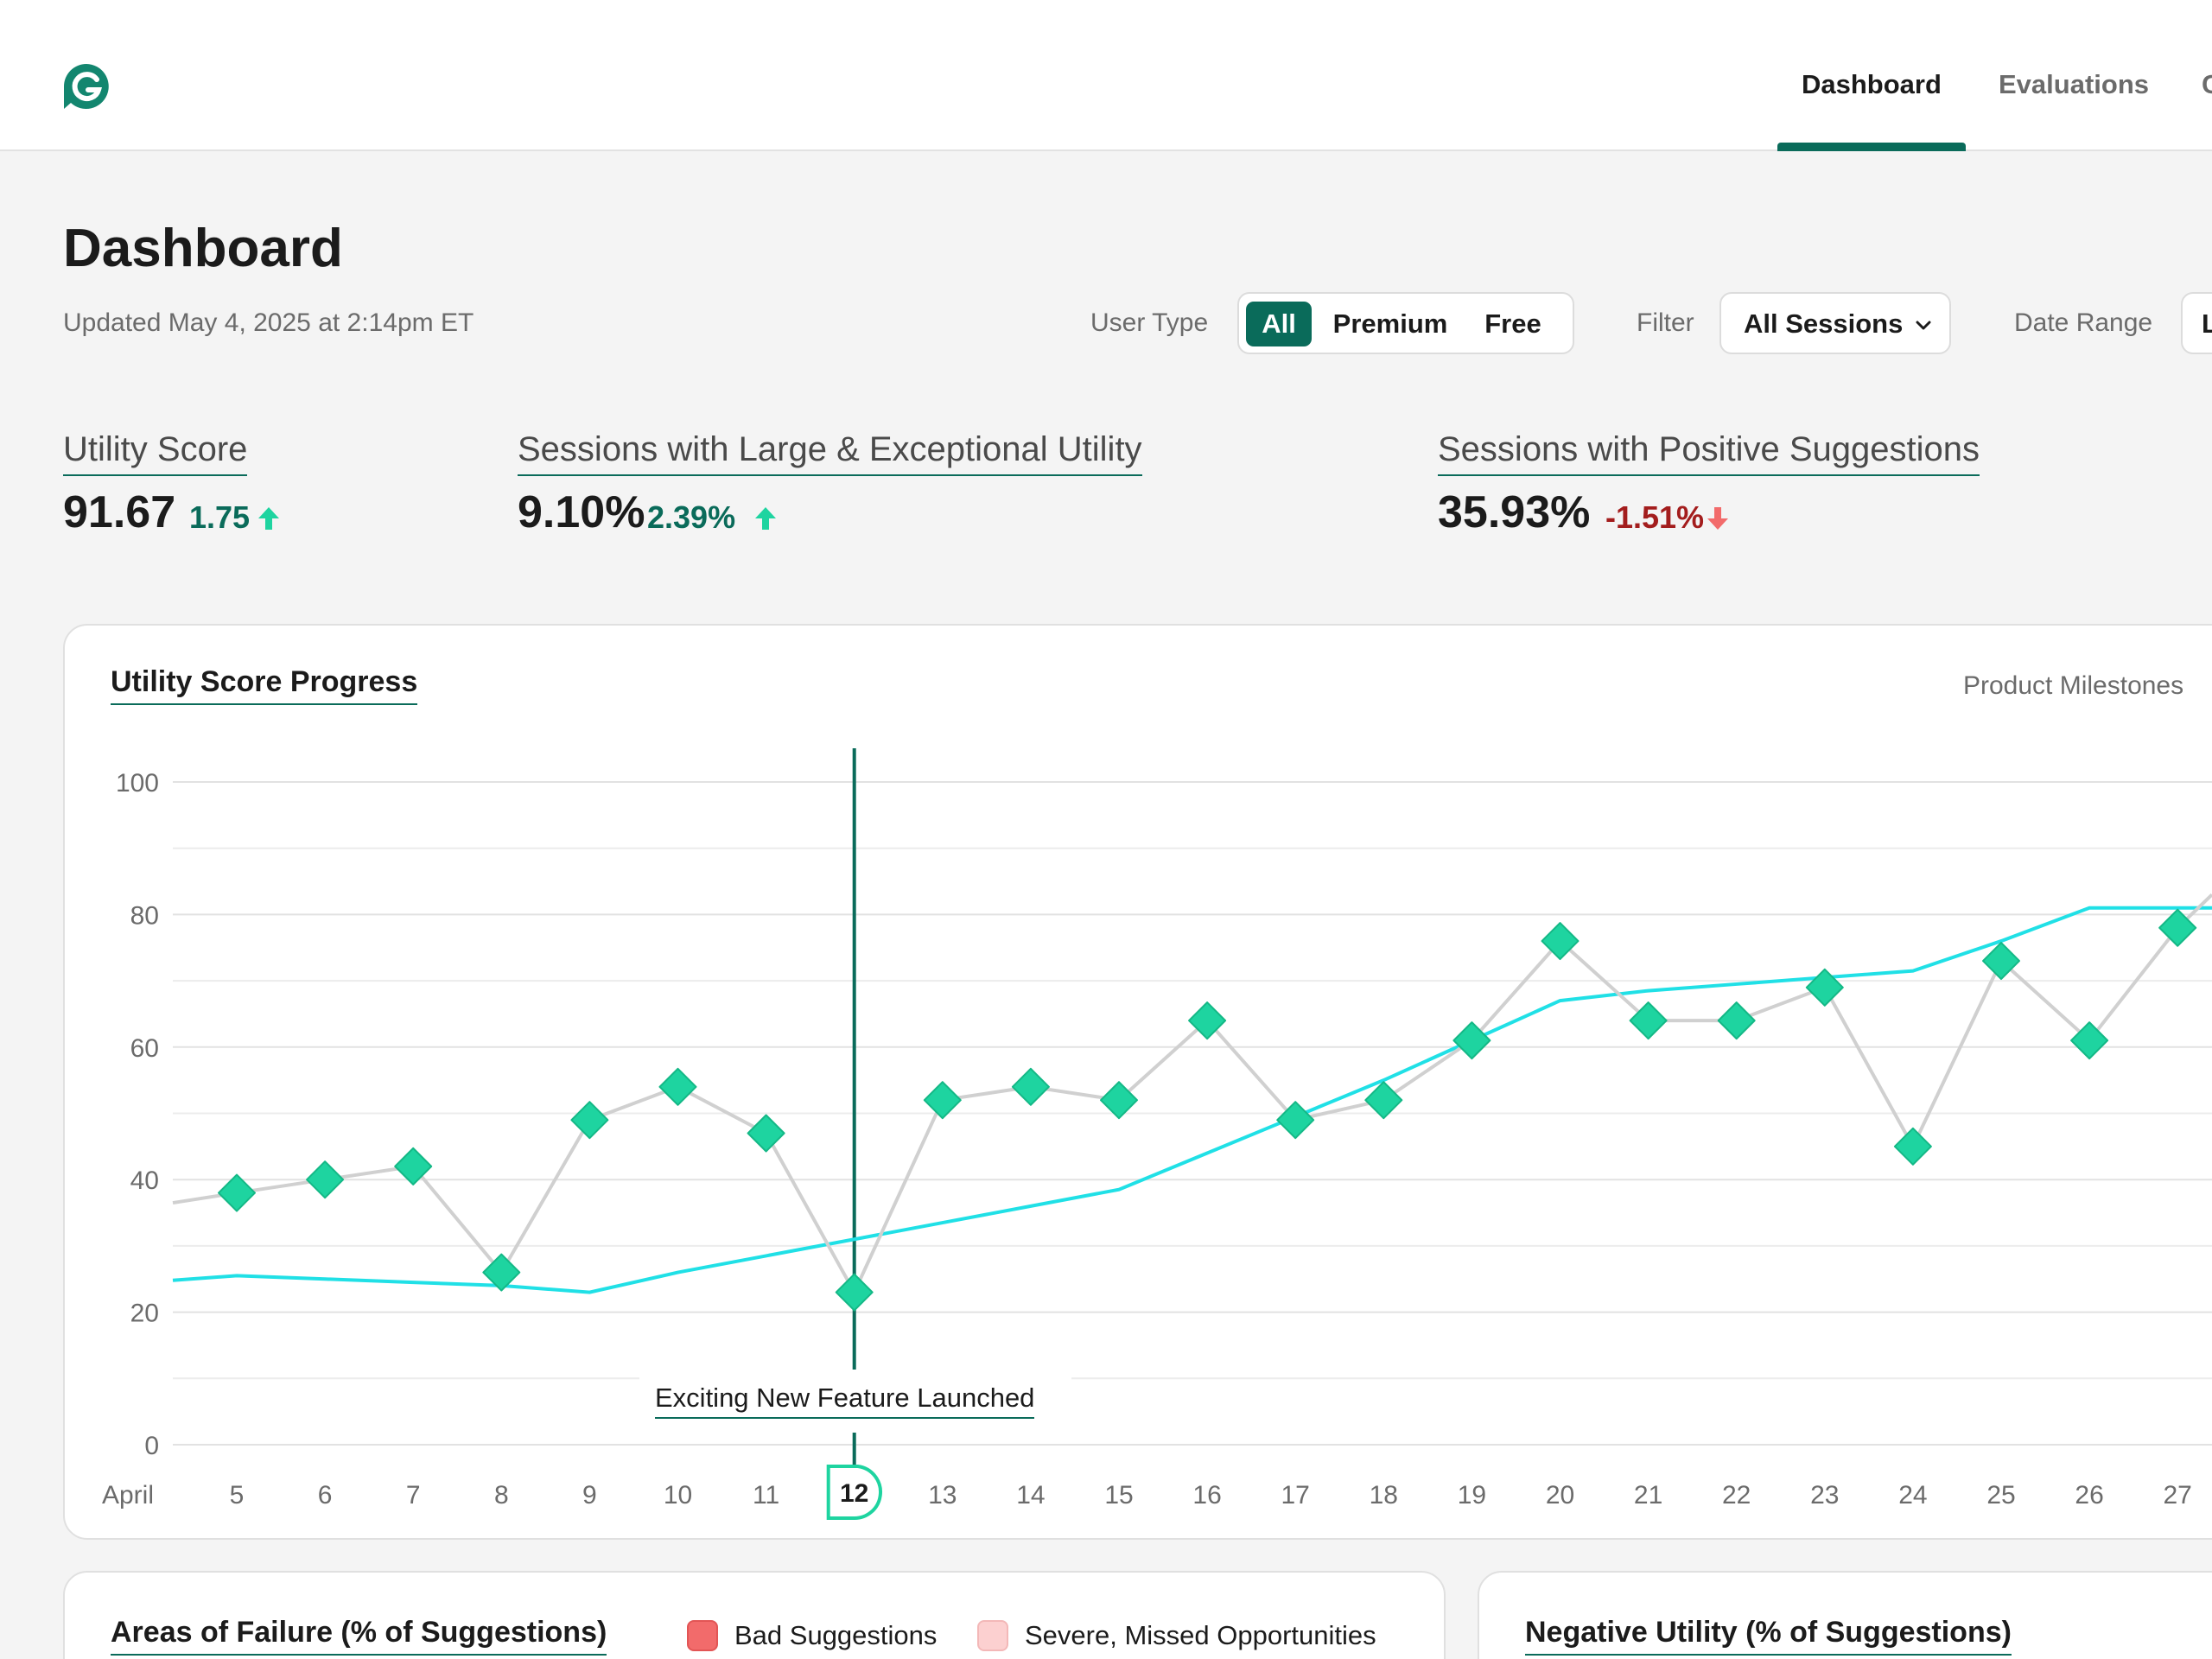 This screenshot has height=1659, width=2212. What do you see at coordinates (128, 1495) in the screenshot?
I see `x-month-label: April` at bounding box center [128, 1495].